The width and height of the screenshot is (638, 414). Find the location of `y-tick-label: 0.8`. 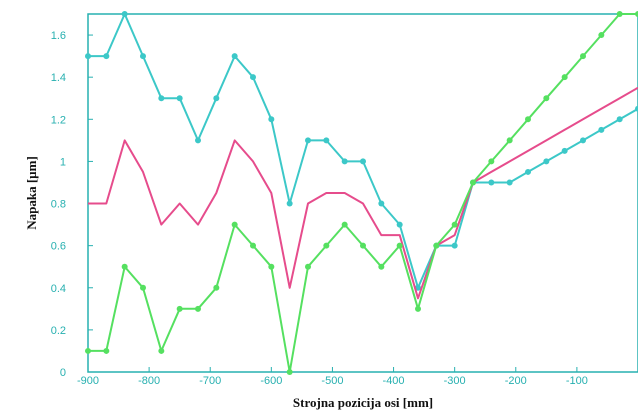

y-tick-label: 0.8 is located at coordinates (58, 205).